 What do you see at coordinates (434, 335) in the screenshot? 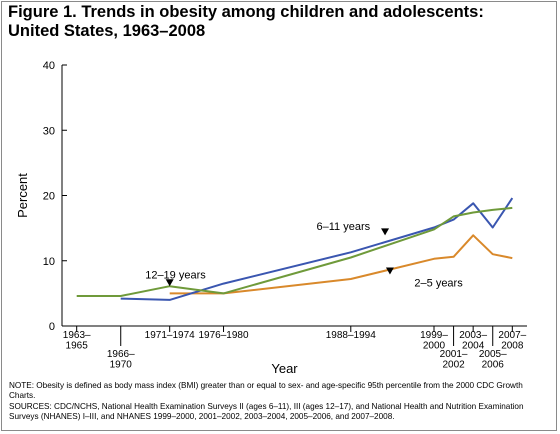
I see `x-tick-label: 1999–` at bounding box center [434, 335].